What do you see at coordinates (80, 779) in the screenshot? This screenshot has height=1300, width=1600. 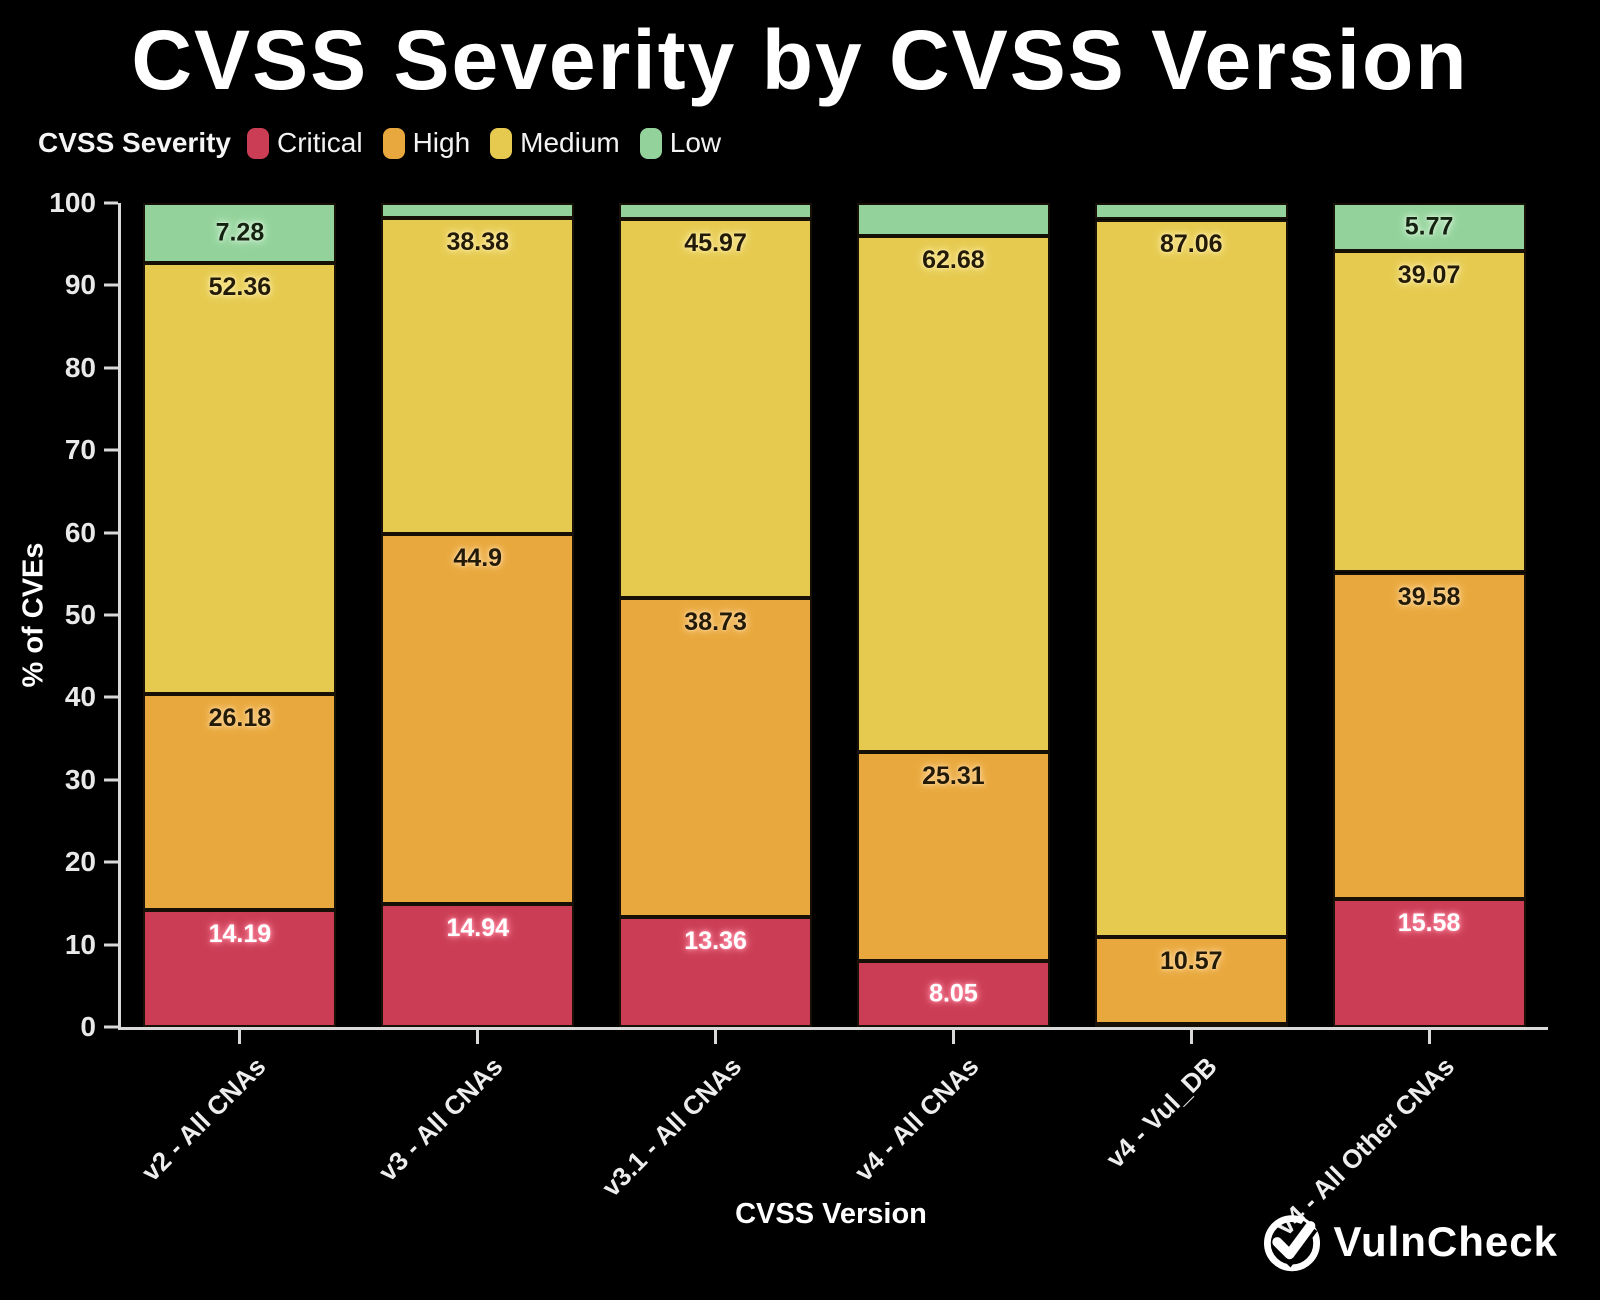 I see `y-tick-label-30: 30` at bounding box center [80, 779].